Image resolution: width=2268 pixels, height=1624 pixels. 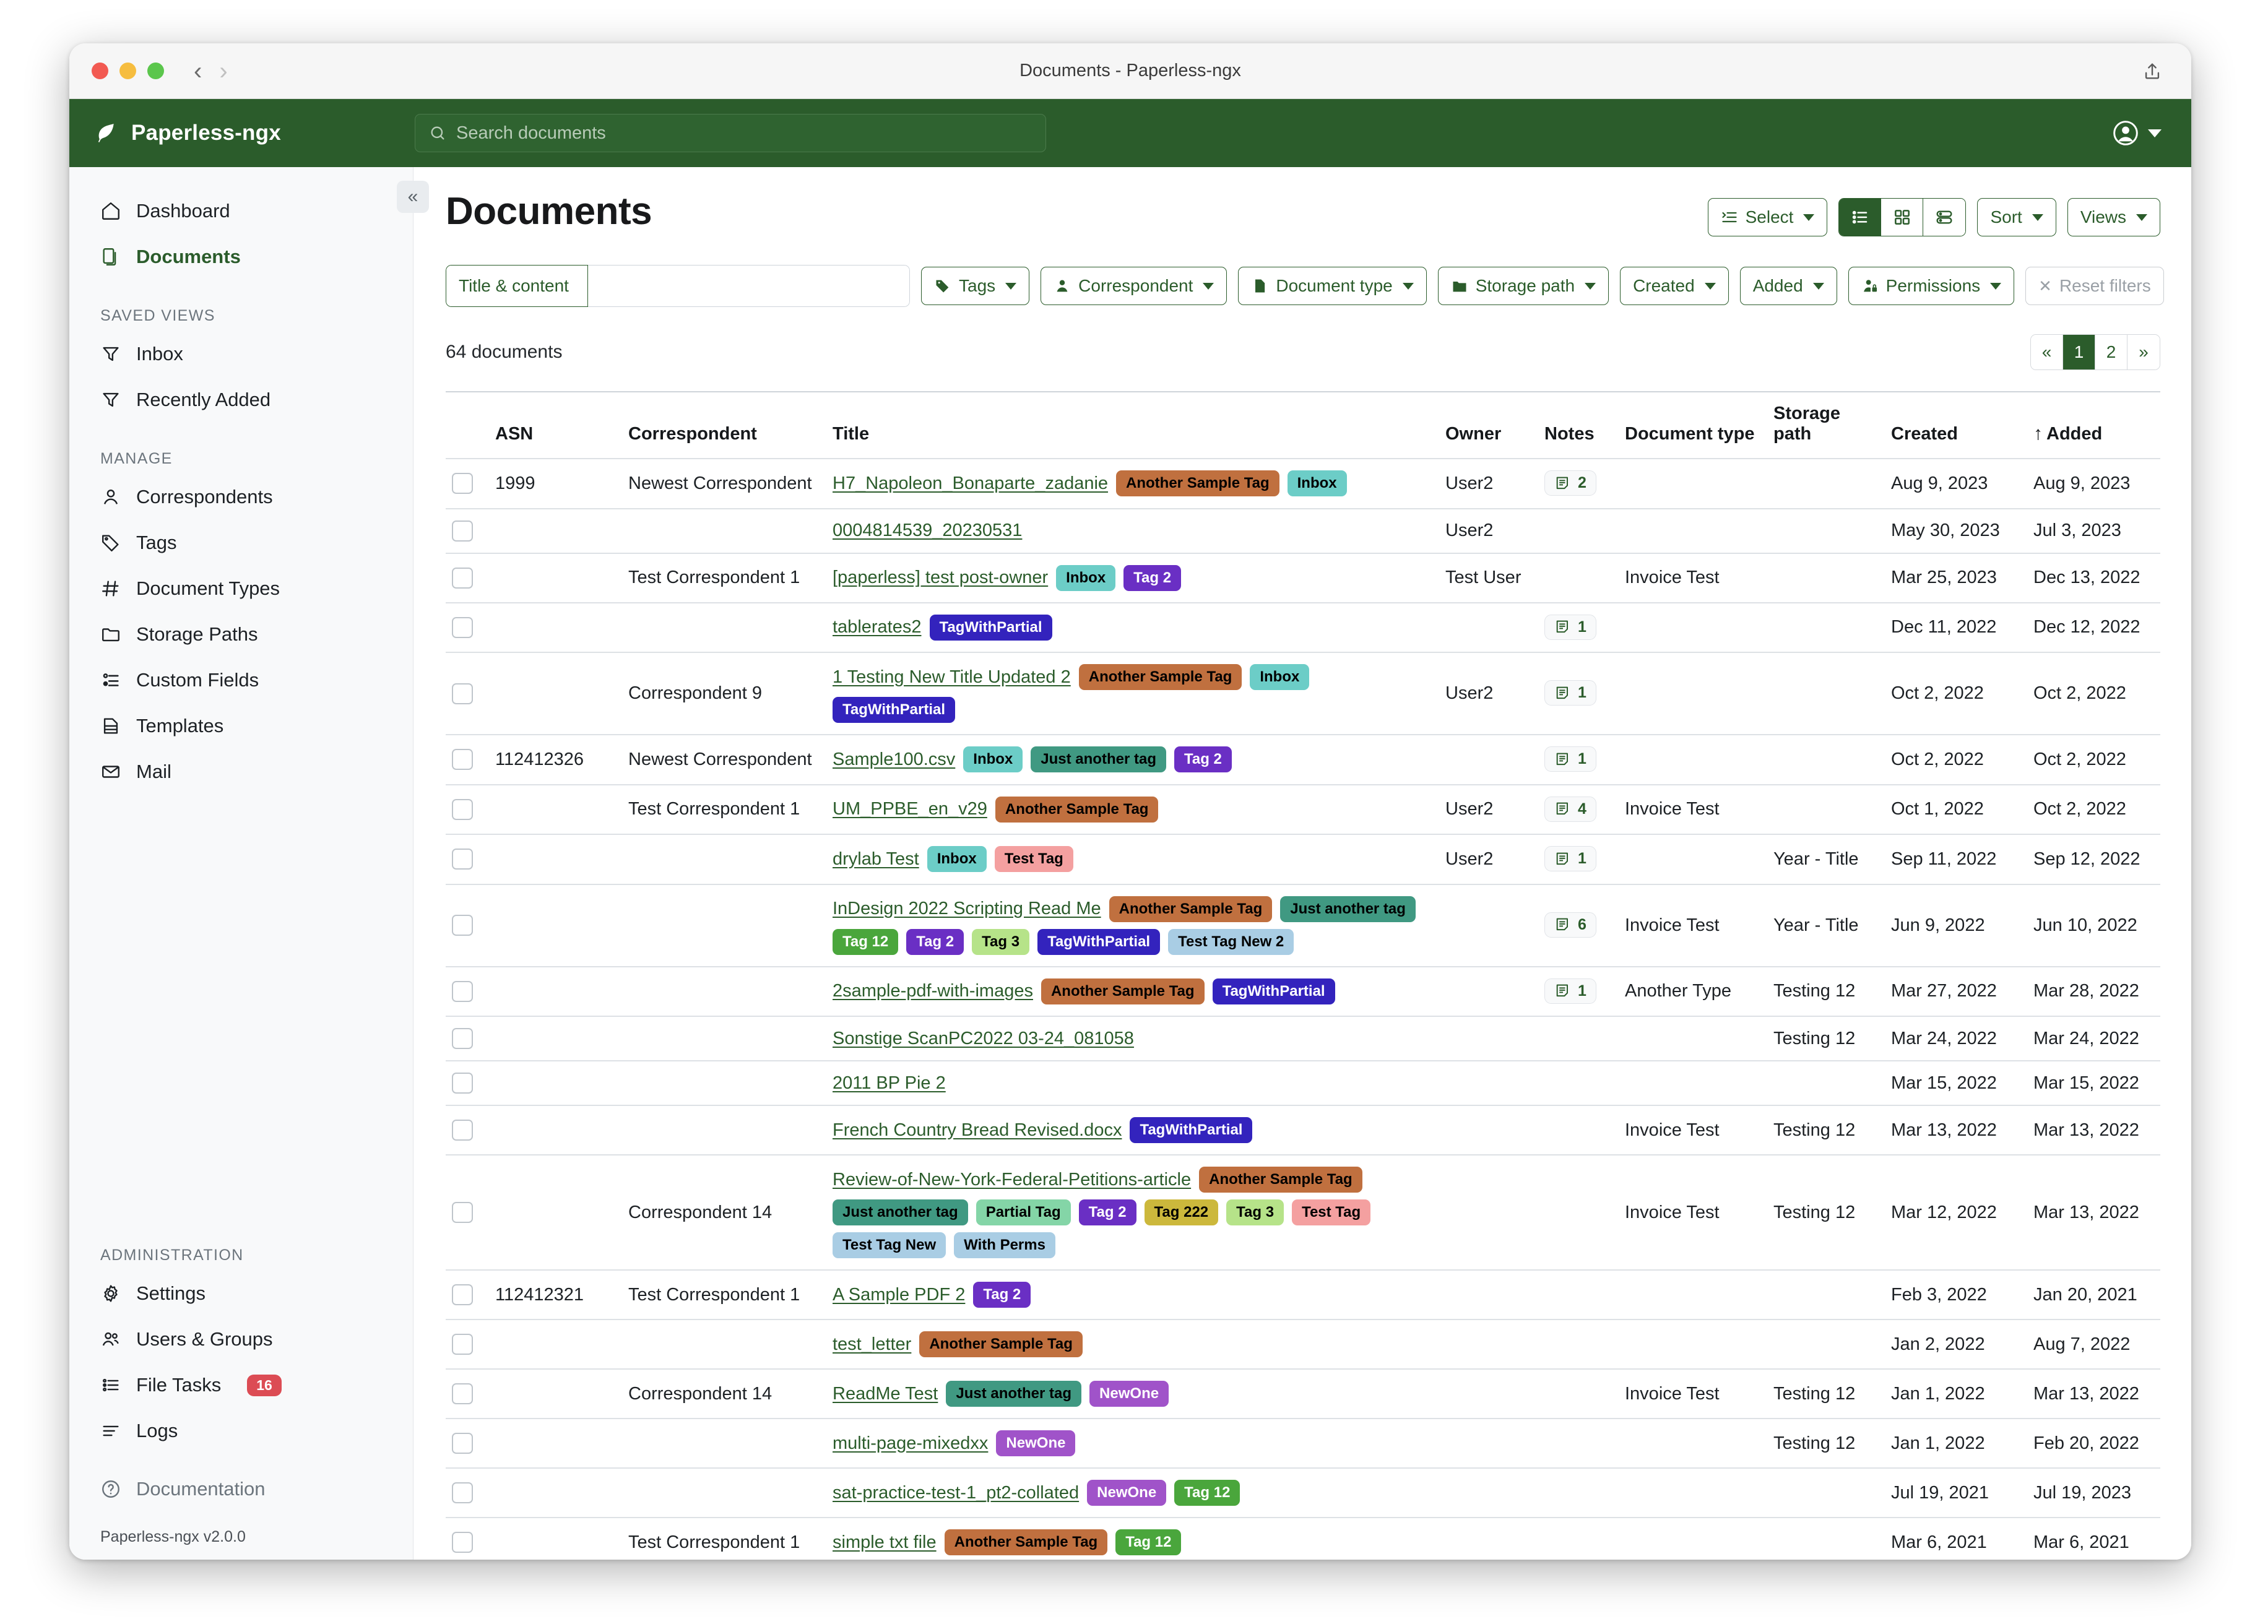 I want to click on search-input: Search documents, so click(x=731, y=133).